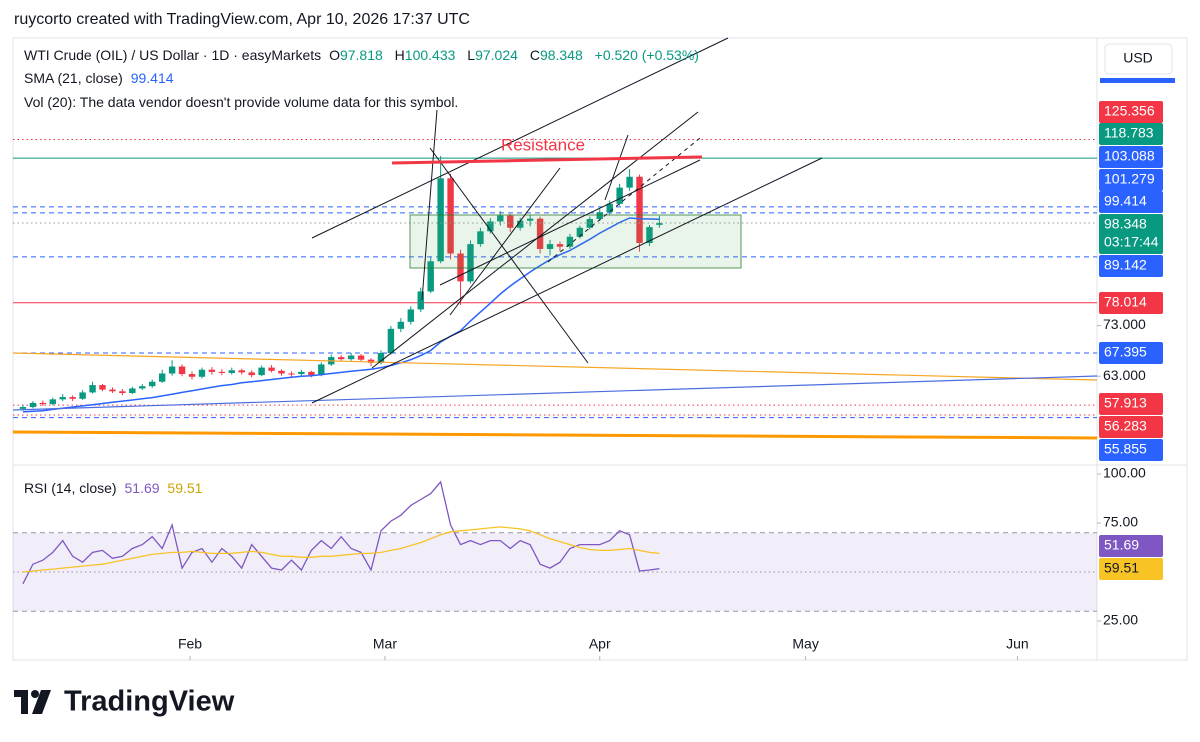 The image size is (1200, 742). Describe the element at coordinates (1121, 545) in the screenshot. I see `rsi-label: 51.69` at that location.